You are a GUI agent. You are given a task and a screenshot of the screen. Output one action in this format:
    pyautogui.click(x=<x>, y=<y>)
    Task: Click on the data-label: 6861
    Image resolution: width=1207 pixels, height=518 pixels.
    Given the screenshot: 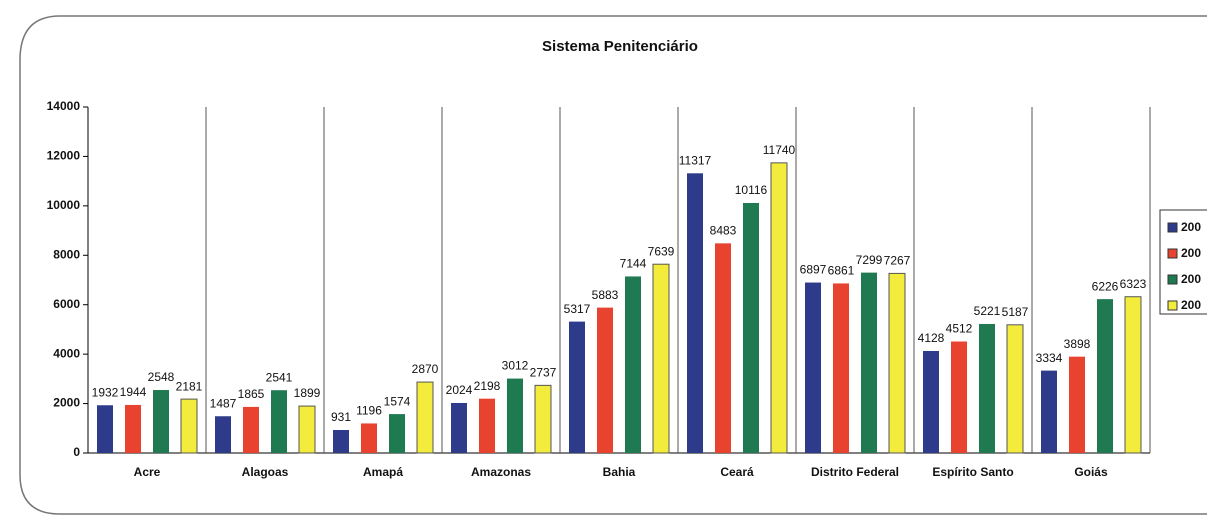 What is the action you would take?
    pyautogui.click(x=841, y=271)
    